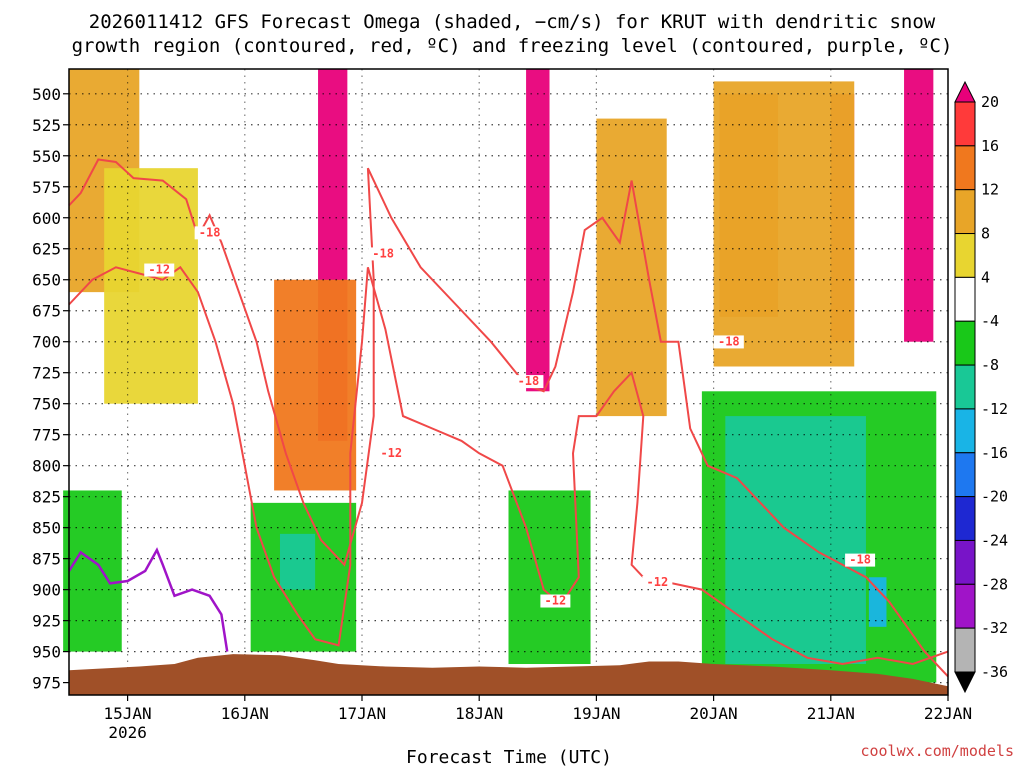 The image size is (1024, 768). I want to click on x-tick-label-20JAN: 20JAN, so click(714, 713).